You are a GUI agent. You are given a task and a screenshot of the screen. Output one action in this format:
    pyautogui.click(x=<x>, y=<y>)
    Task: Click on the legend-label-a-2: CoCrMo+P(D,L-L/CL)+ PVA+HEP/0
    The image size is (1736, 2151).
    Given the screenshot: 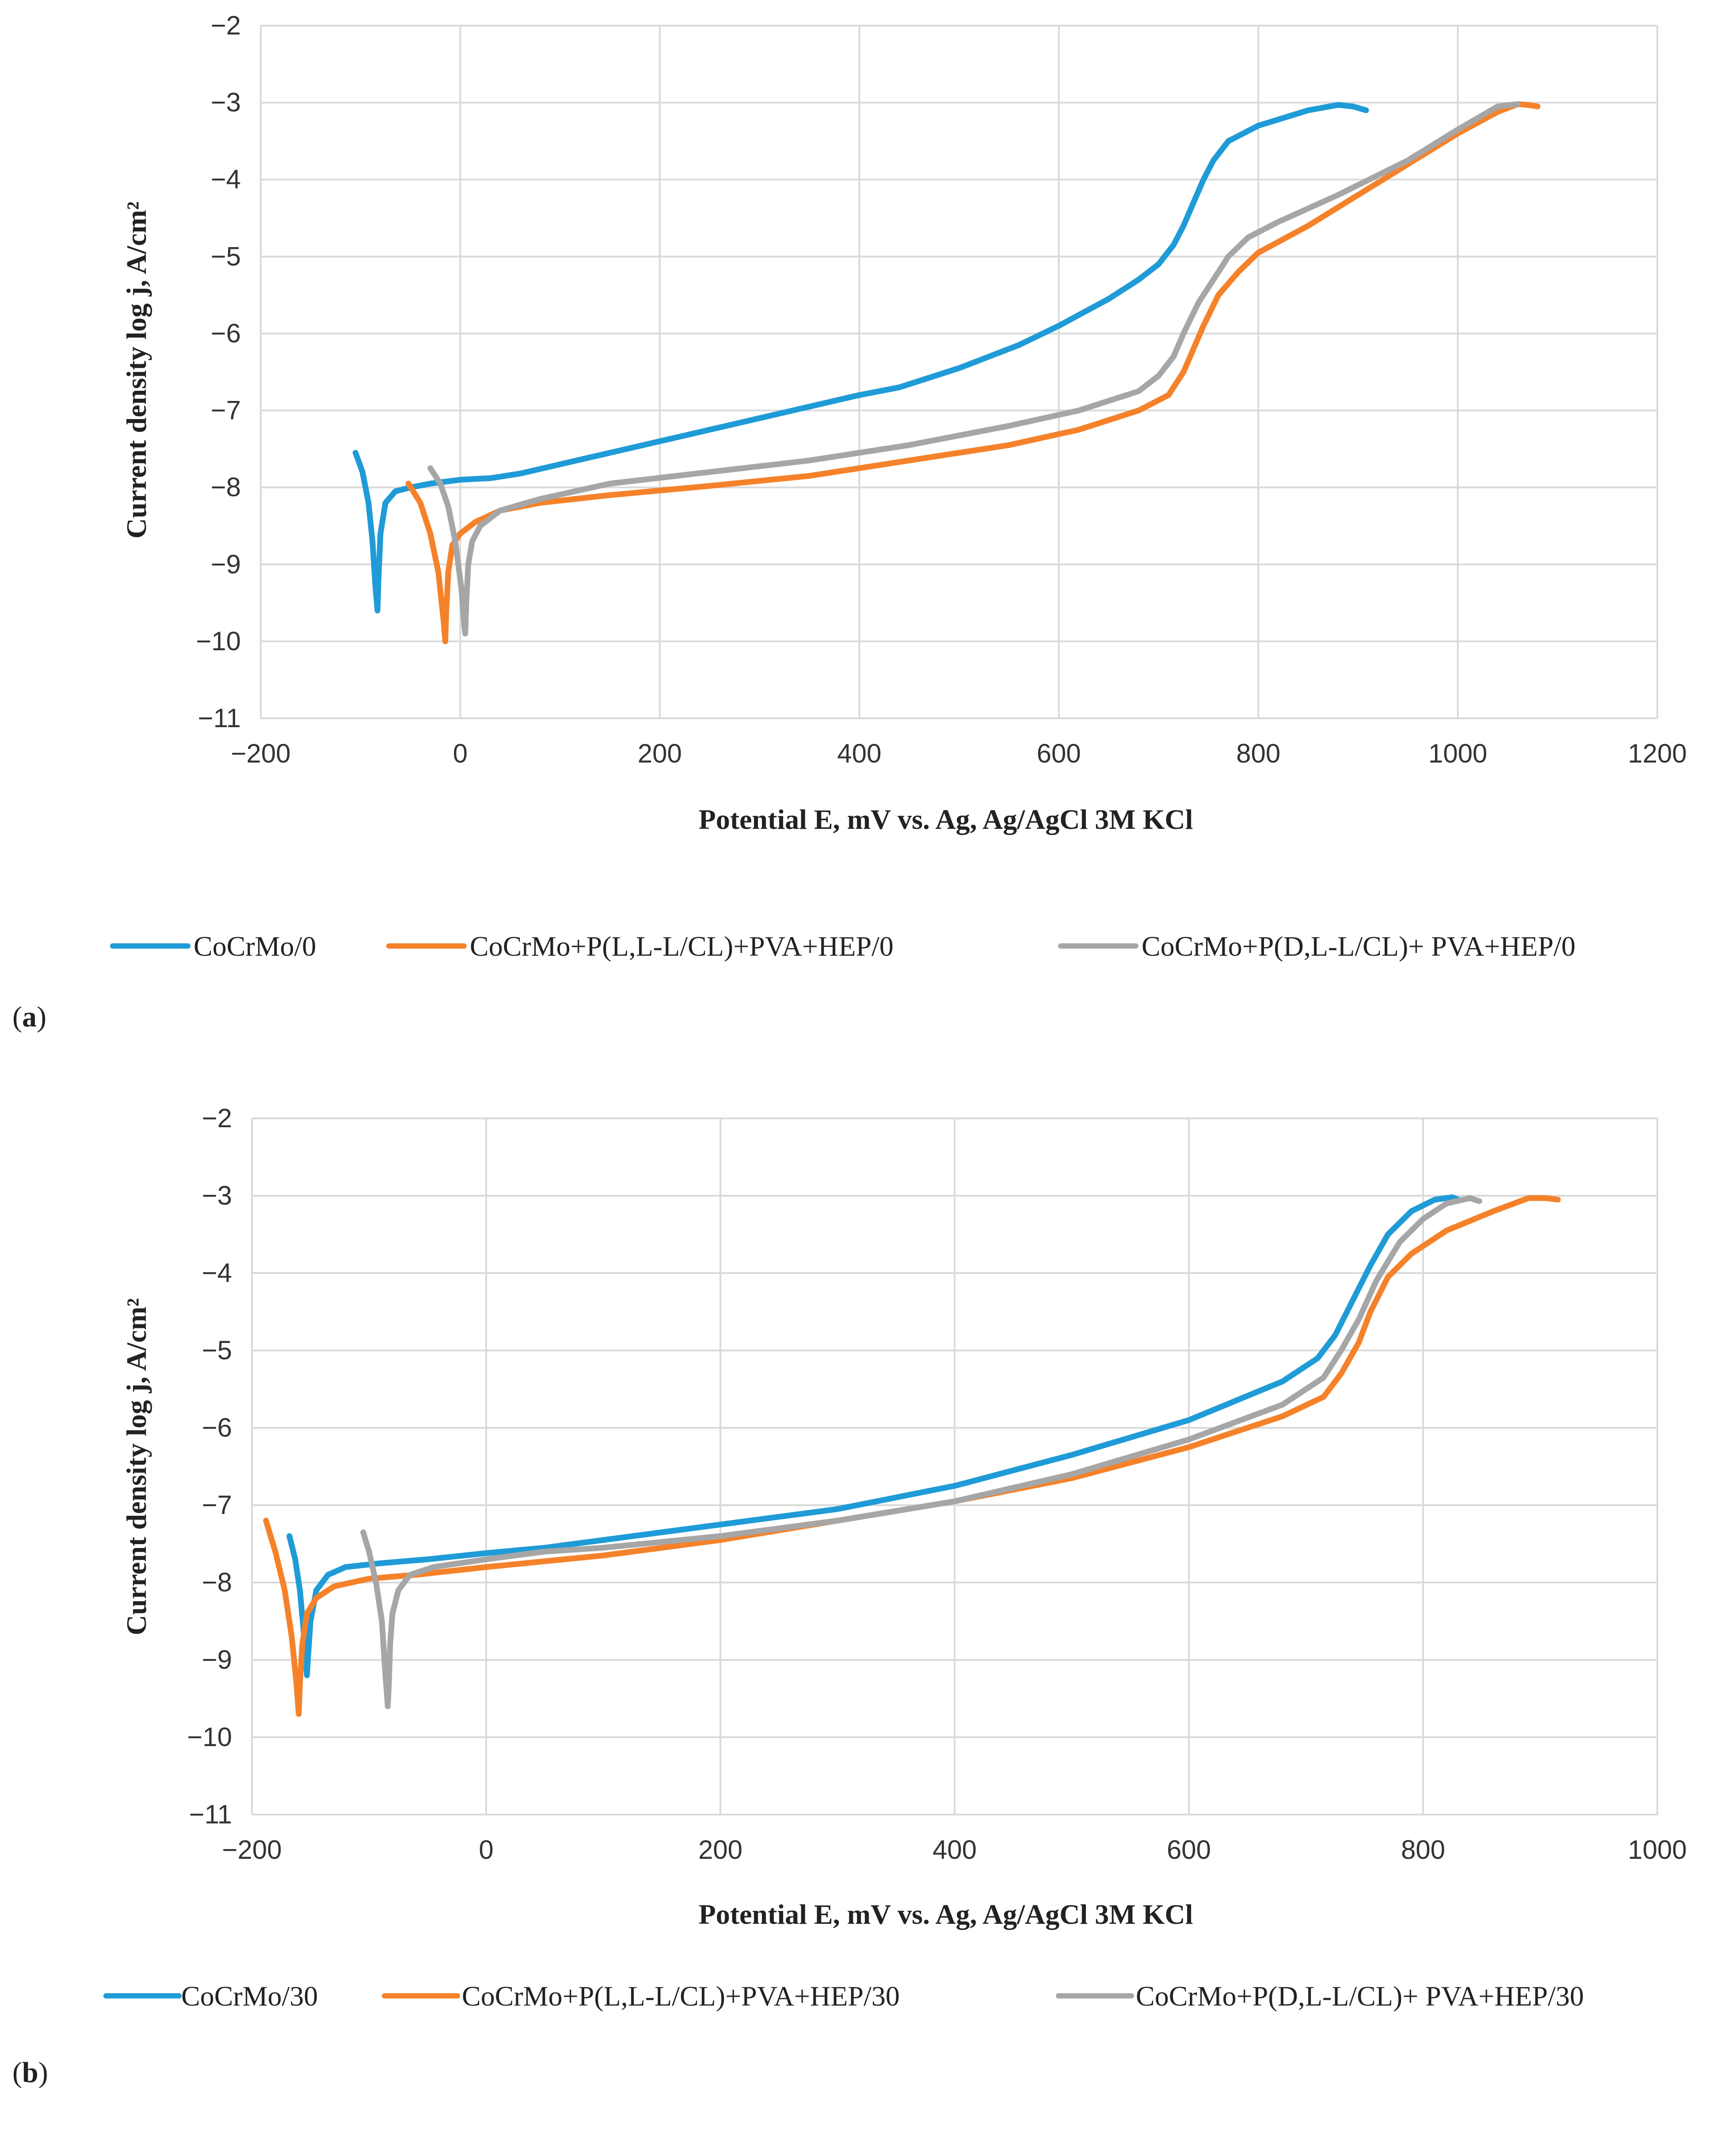 What is the action you would take?
    pyautogui.click(x=1359, y=946)
    